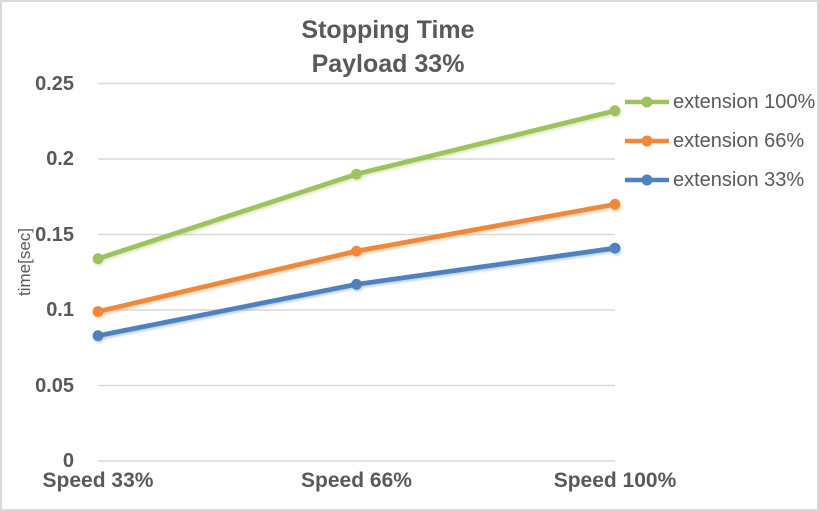 The image size is (819, 511). What do you see at coordinates (739, 179) in the screenshot?
I see `legend-label: extension 33%` at bounding box center [739, 179].